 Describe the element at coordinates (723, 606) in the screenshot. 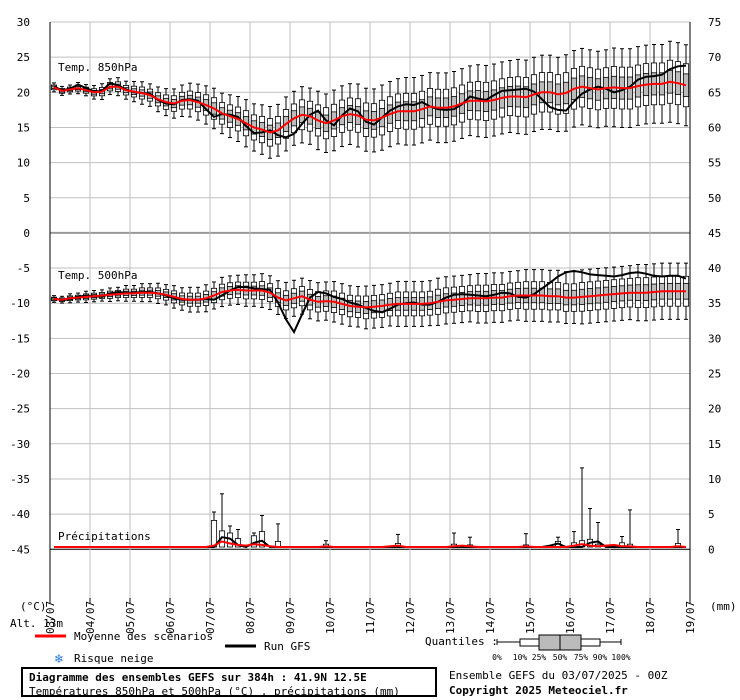

I see `right-unit: (mm)` at that location.